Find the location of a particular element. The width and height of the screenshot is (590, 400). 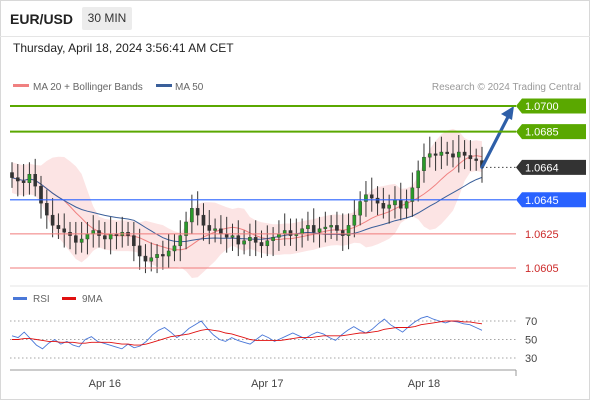

price-level-tag: 1.0700 is located at coordinates (551, 106).